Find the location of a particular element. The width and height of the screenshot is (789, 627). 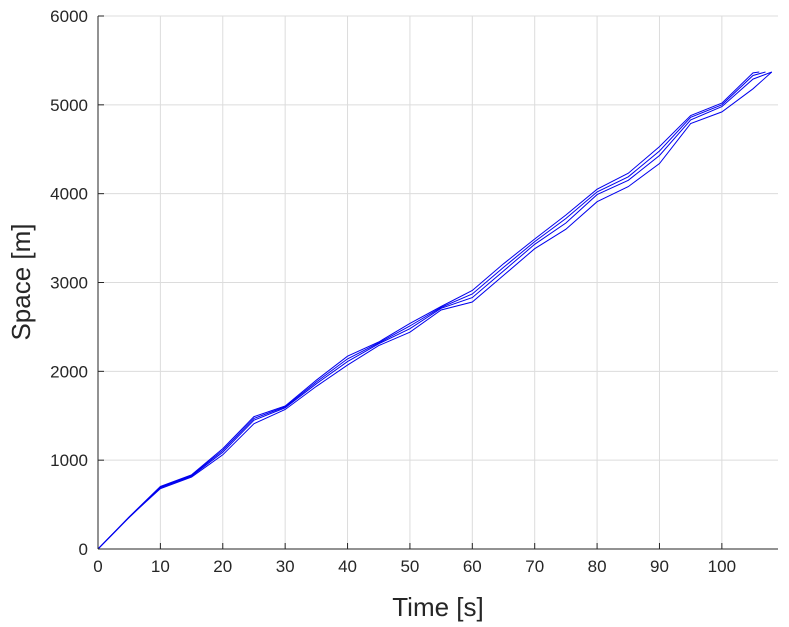

x-tick-label: 20 is located at coordinates (222, 566).